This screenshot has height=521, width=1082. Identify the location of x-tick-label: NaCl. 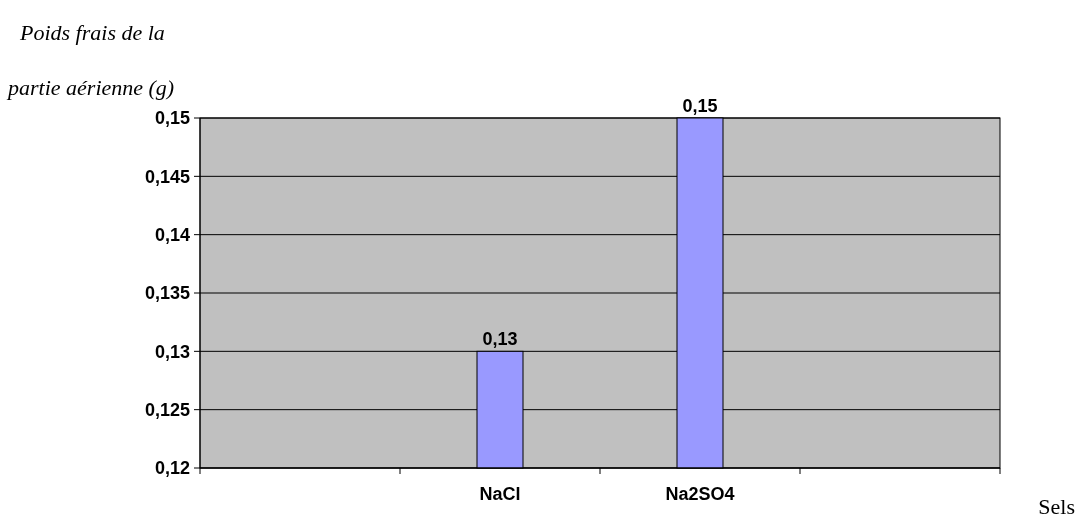
(500, 494).